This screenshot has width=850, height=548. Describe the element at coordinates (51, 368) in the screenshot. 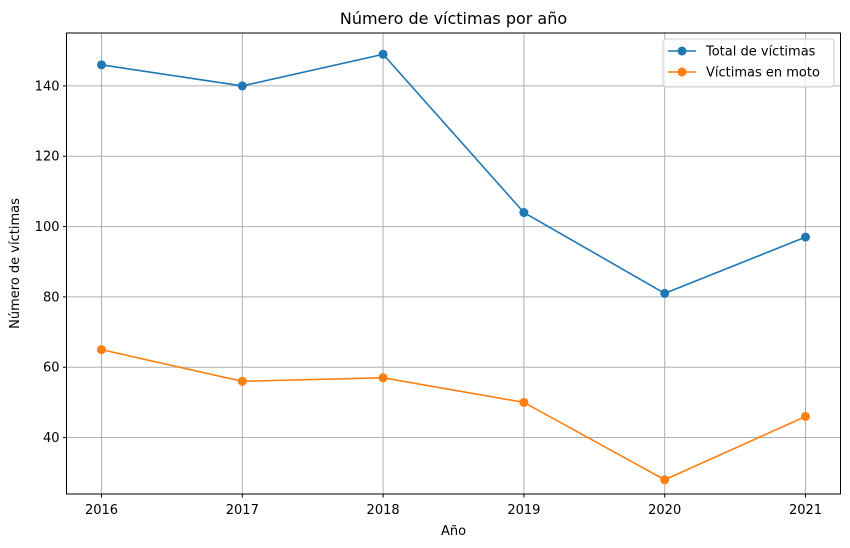

I see `y-tick-label: 60` at that location.